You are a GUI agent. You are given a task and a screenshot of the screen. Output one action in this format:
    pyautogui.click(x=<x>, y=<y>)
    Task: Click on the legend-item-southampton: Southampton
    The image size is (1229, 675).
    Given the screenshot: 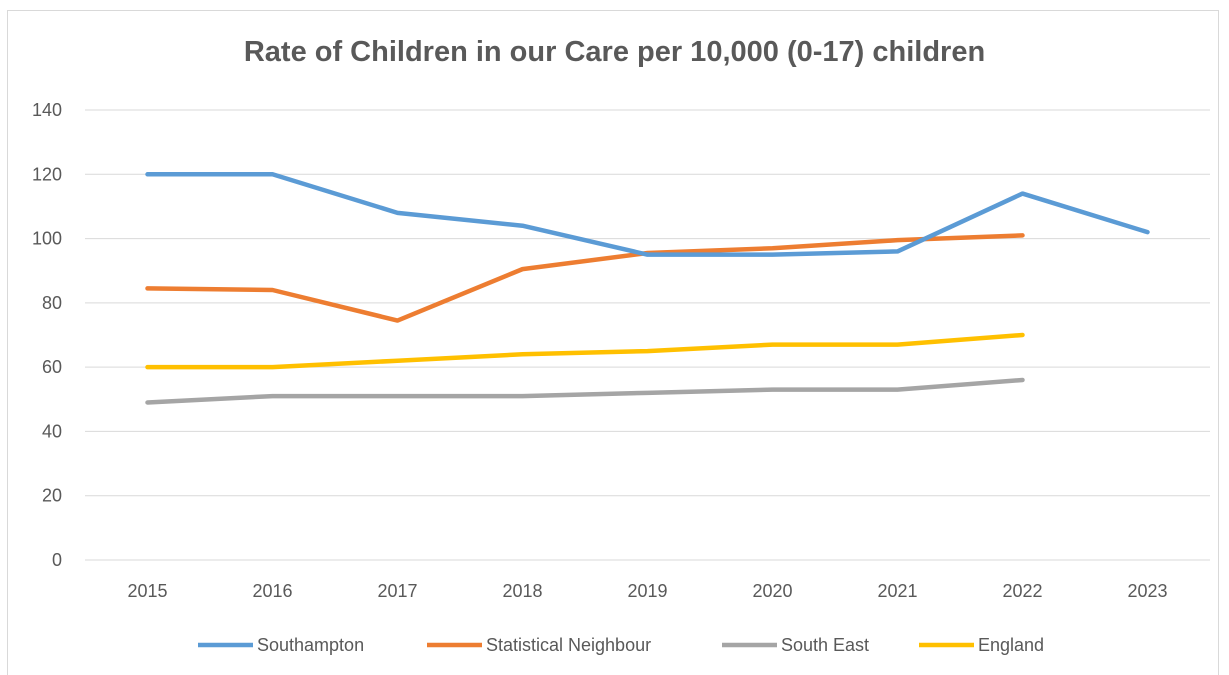 What is the action you would take?
    pyautogui.click(x=281, y=645)
    